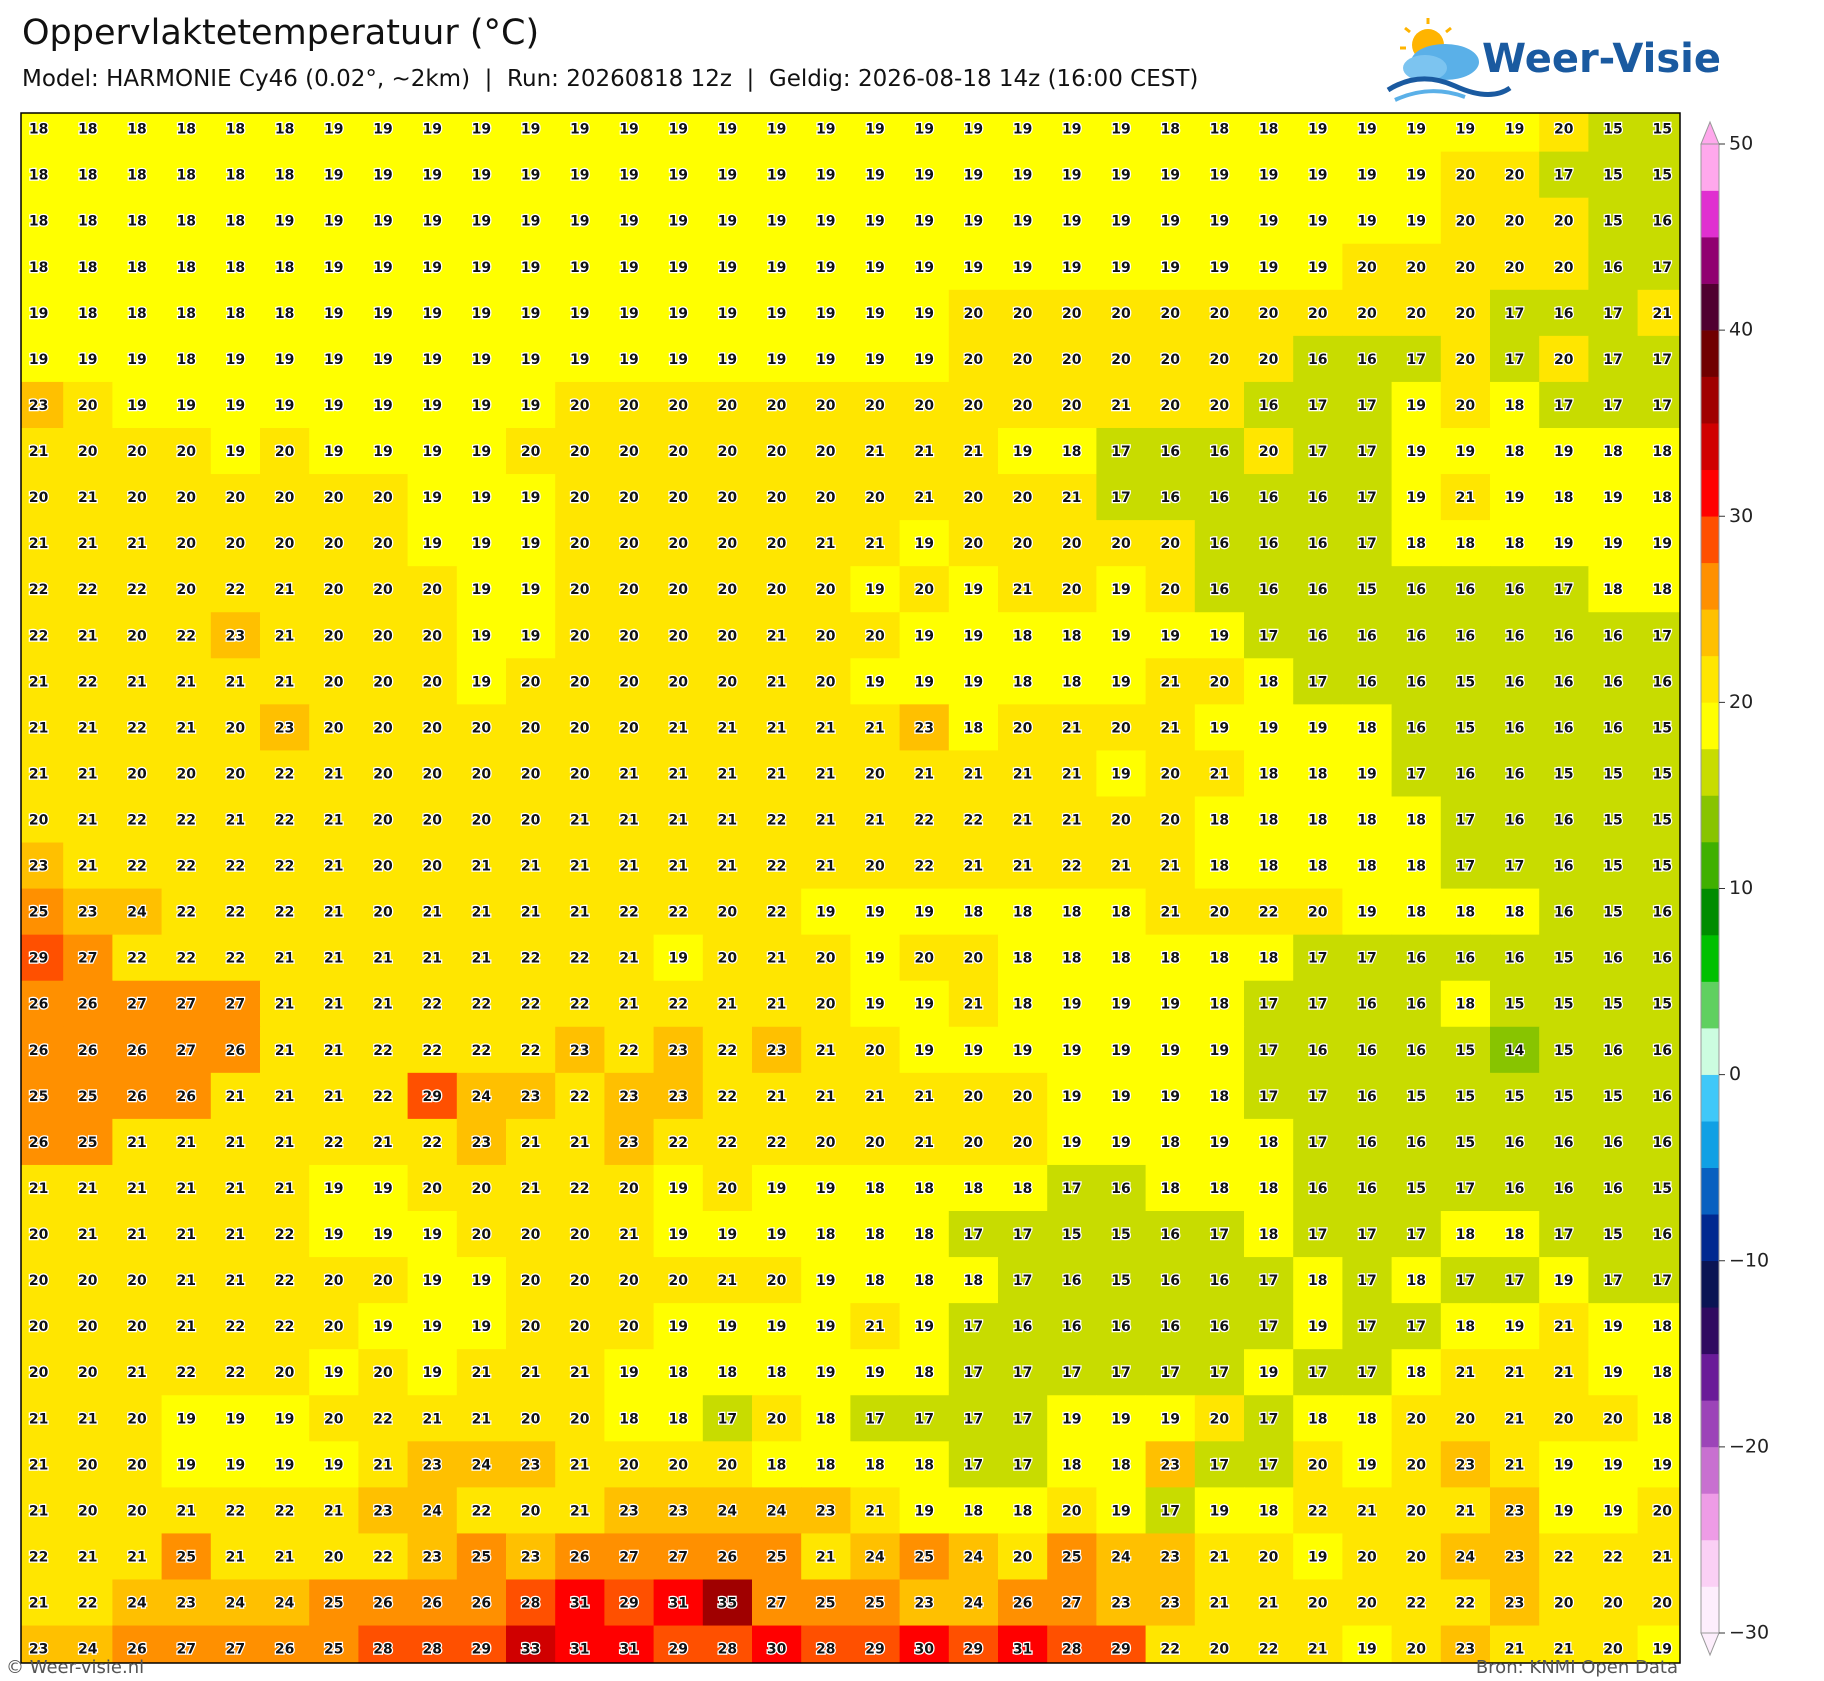 The image size is (1824, 1681). I want to click on cell-value: 23, so click(530, 1557).